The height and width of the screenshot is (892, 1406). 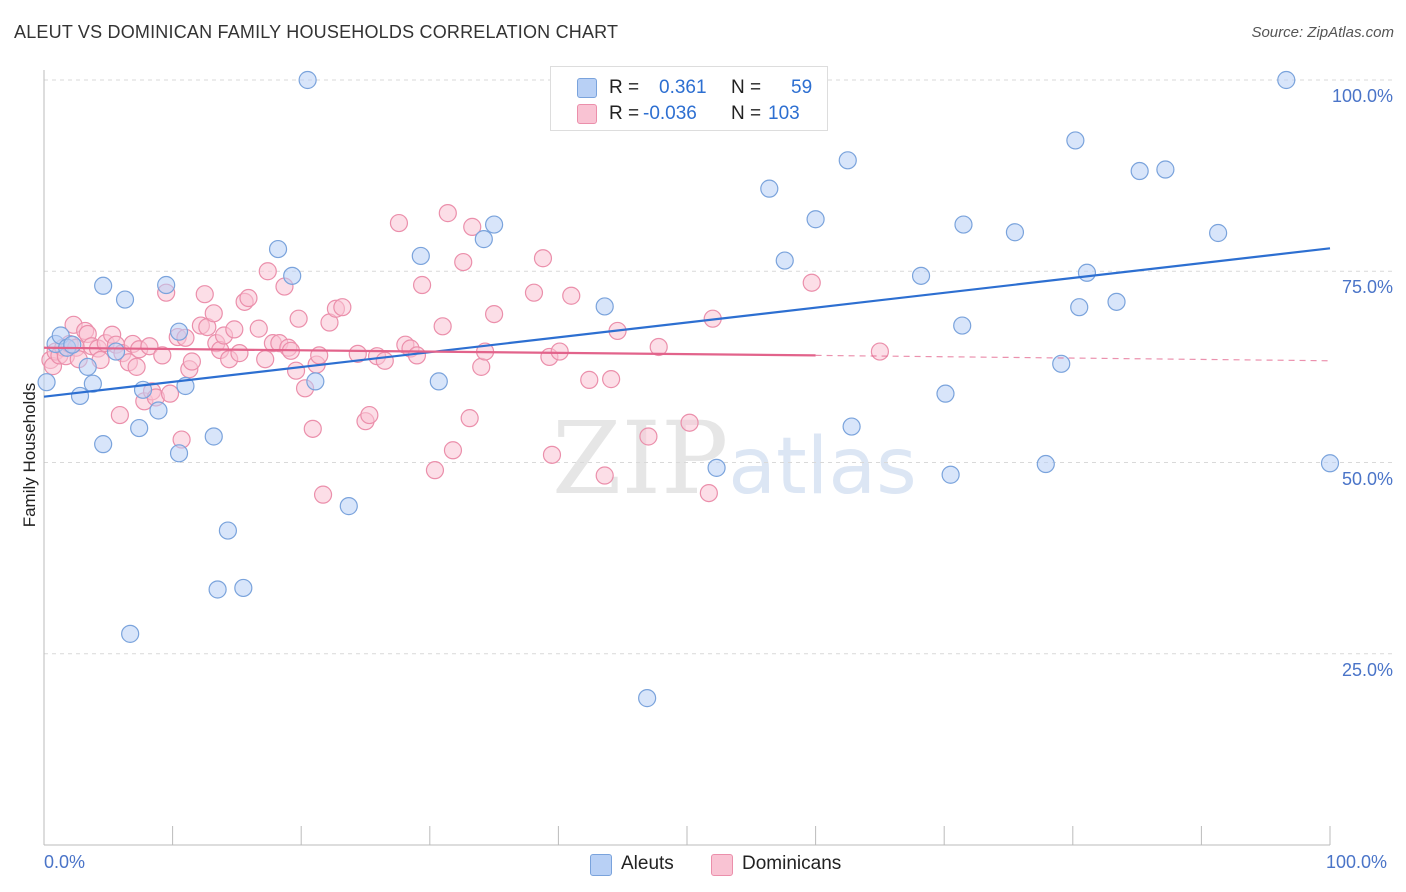 I want to click on bottom-legend-label: Dominicans, so click(x=792, y=863).